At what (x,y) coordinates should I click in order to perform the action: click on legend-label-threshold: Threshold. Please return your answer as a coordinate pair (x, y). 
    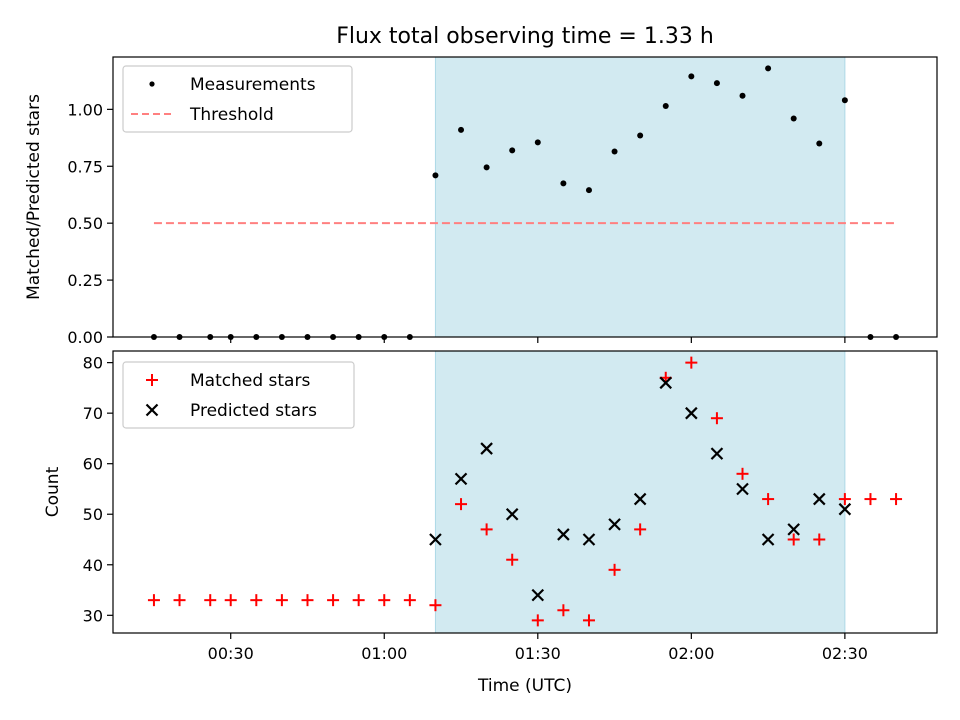
    Looking at the image, I should click on (231, 115).